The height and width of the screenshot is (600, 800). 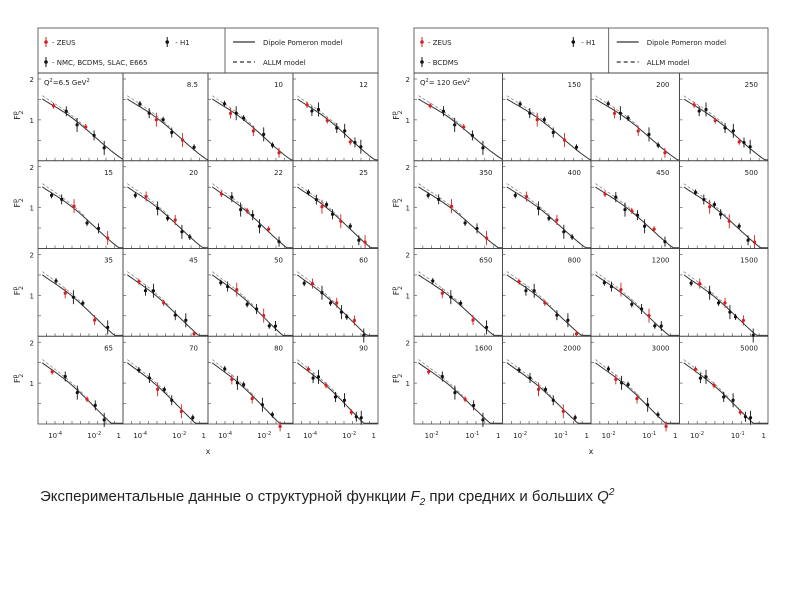 What do you see at coordinates (468, 81) in the screenshot?
I see `q2-unit-sup: 2` at bounding box center [468, 81].